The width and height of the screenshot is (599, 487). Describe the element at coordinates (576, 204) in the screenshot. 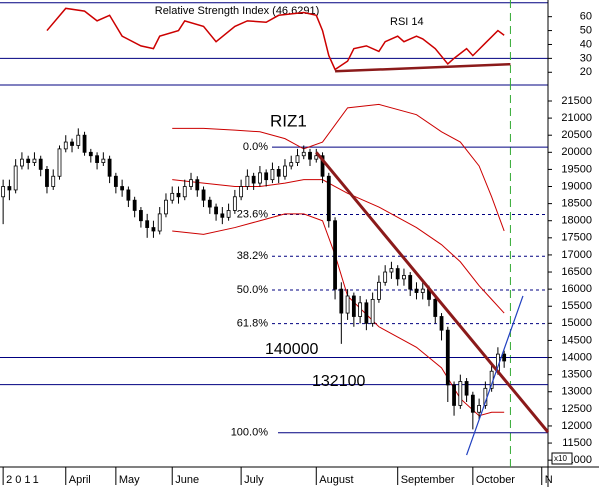

I see `y-tick-label: 18500` at that location.